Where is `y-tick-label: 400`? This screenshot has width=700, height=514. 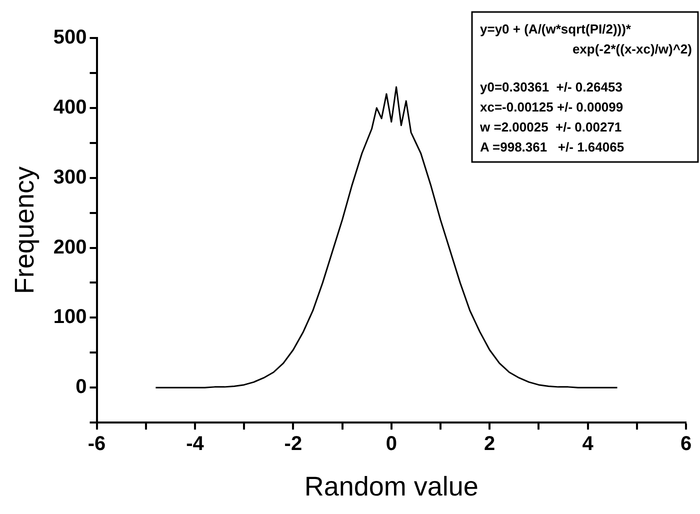
y-tick-label: 400 is located at coordinates (70, 107).